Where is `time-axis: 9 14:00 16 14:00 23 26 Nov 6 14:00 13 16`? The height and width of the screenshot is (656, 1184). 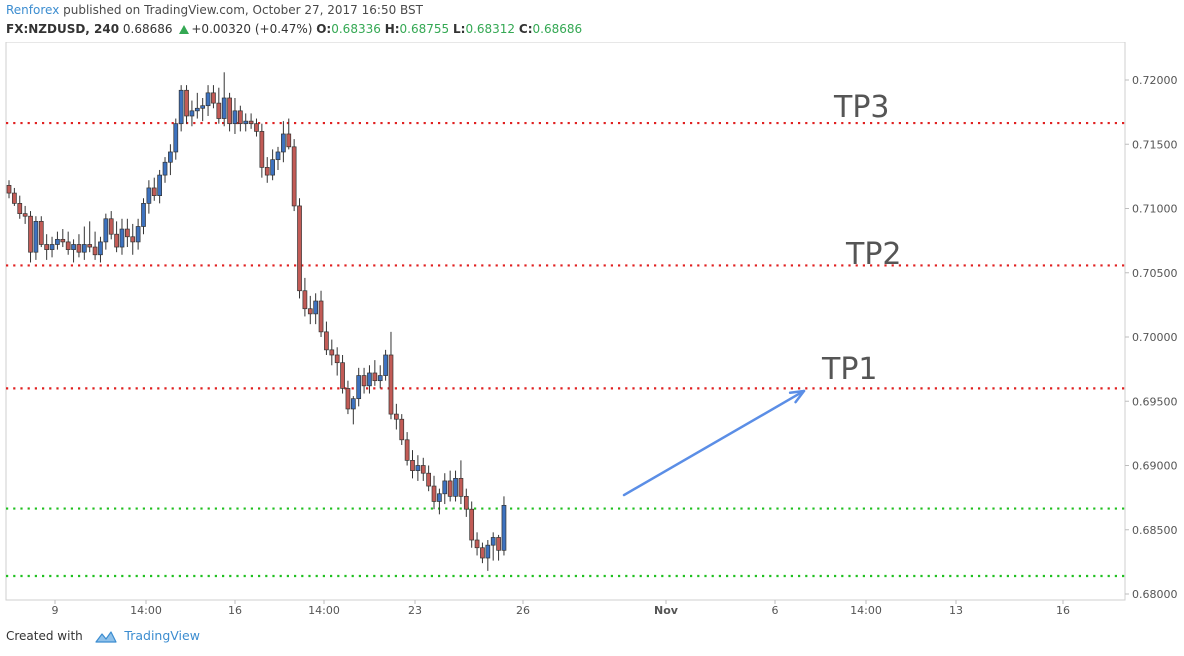 time-axis: 9 14:00 16 14:00 23 26 Nov 6 14:00 13 16 is located at coordinates (561, 608).